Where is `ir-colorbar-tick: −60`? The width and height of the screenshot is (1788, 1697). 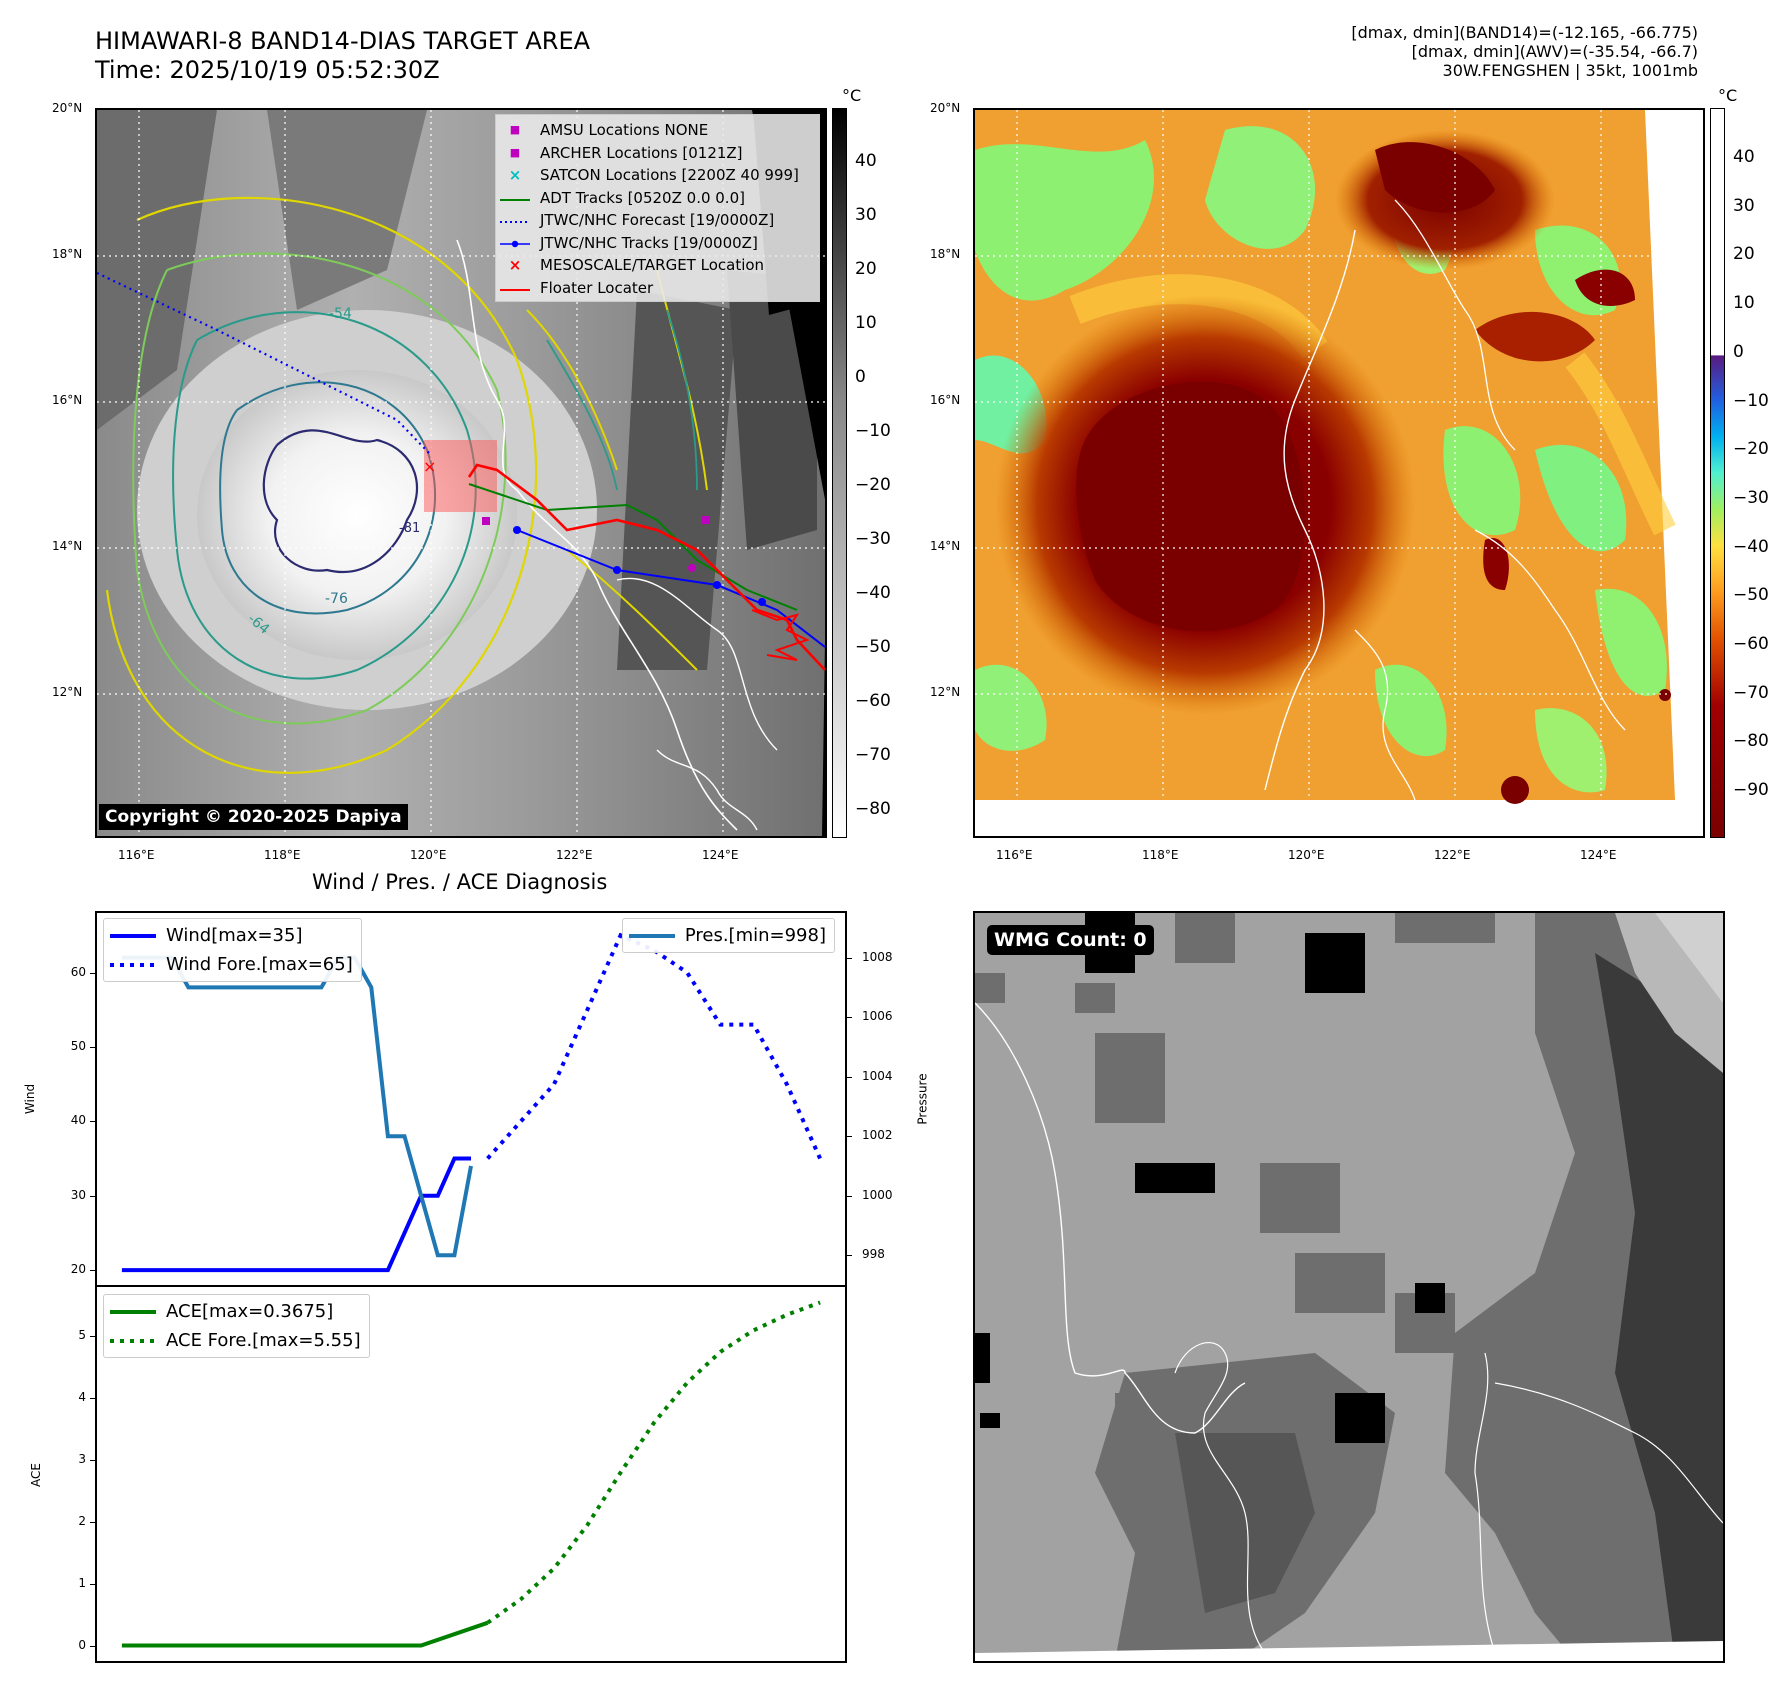 ir-colorbar-tick: −60 is located at coordinates (873, 701).